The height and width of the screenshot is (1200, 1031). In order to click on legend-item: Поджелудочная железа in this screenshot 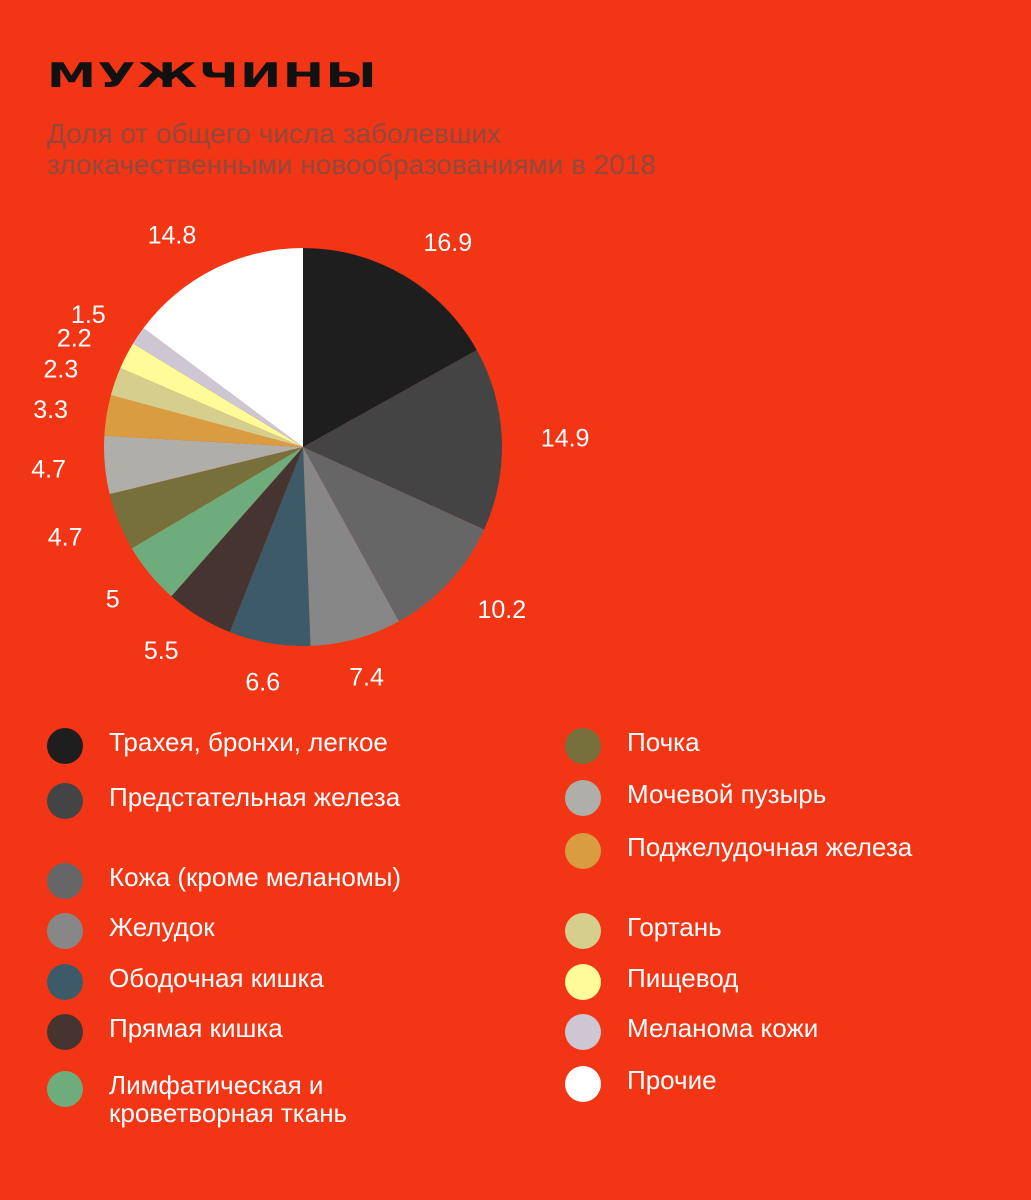, I will do `click(738, 851)`.